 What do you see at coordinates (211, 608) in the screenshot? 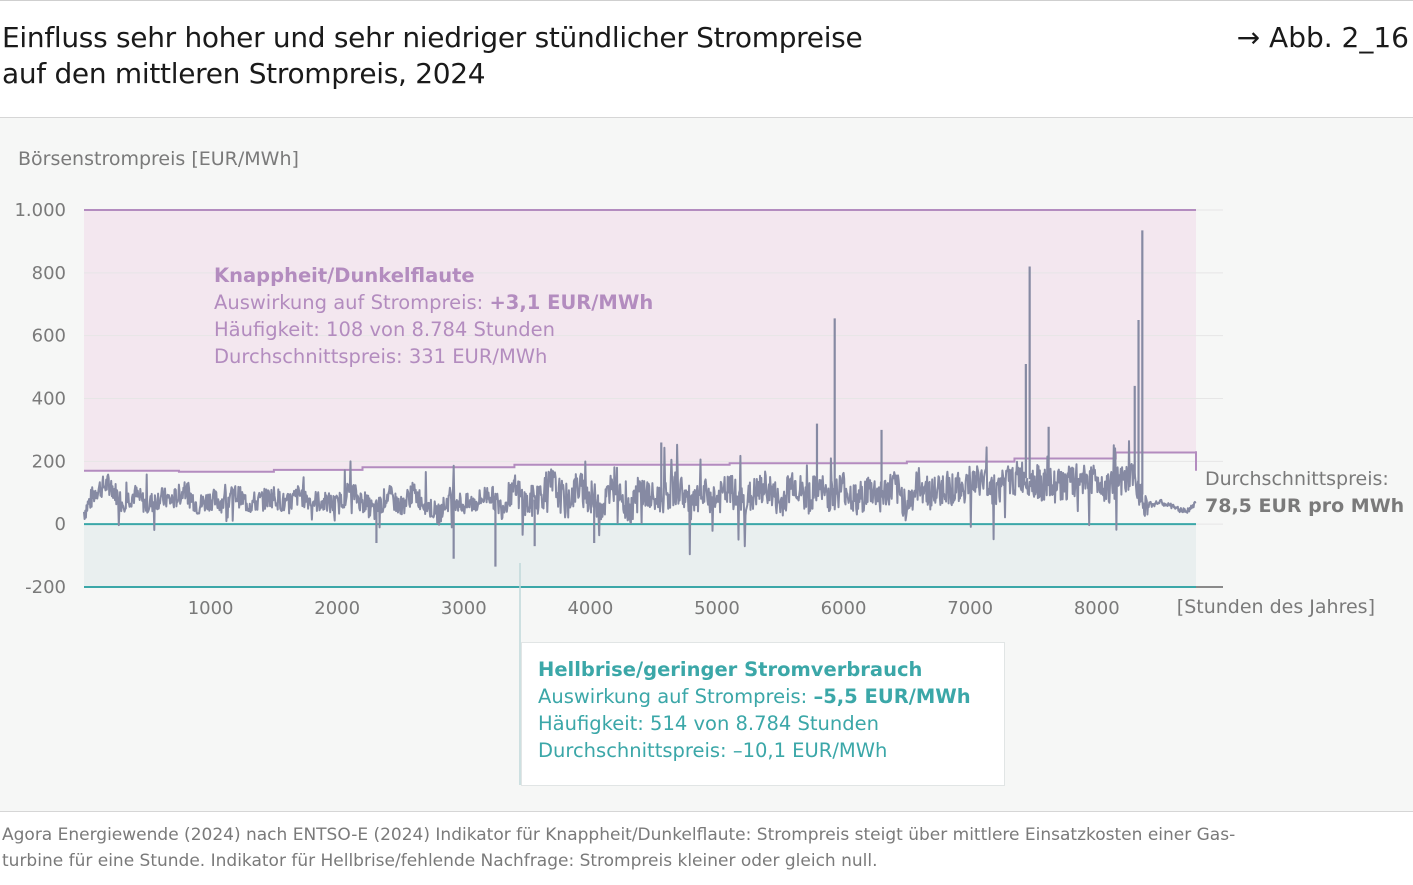
I see `x-tick-label: 1000` at bounding box center [211, 608].